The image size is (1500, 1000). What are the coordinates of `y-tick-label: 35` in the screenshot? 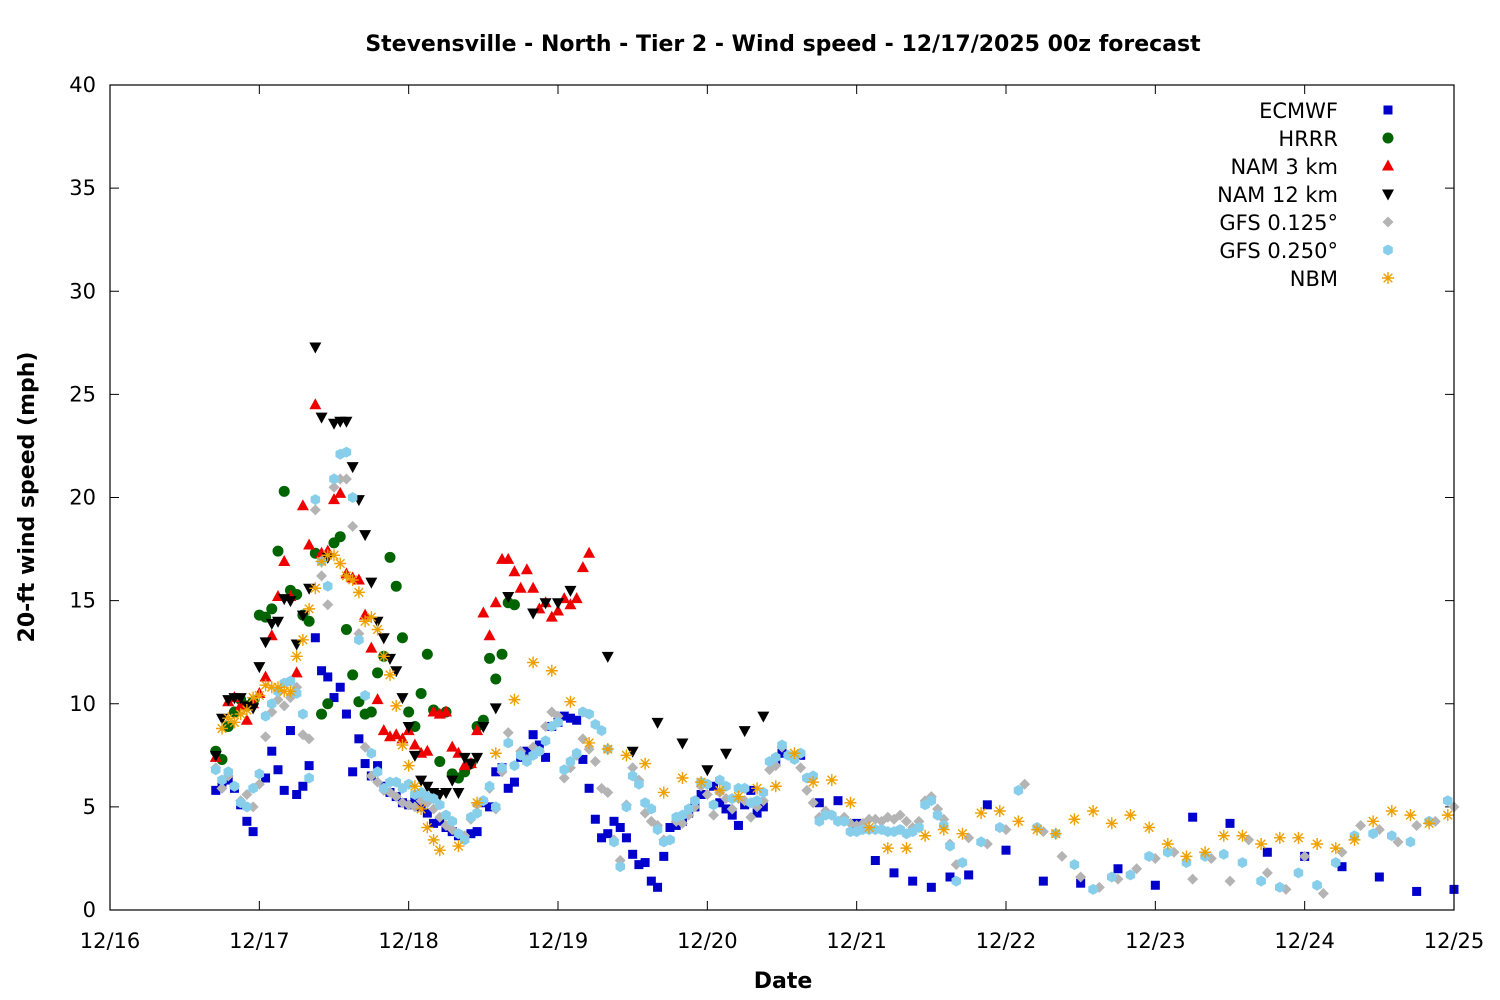 It's located at (82, 188).